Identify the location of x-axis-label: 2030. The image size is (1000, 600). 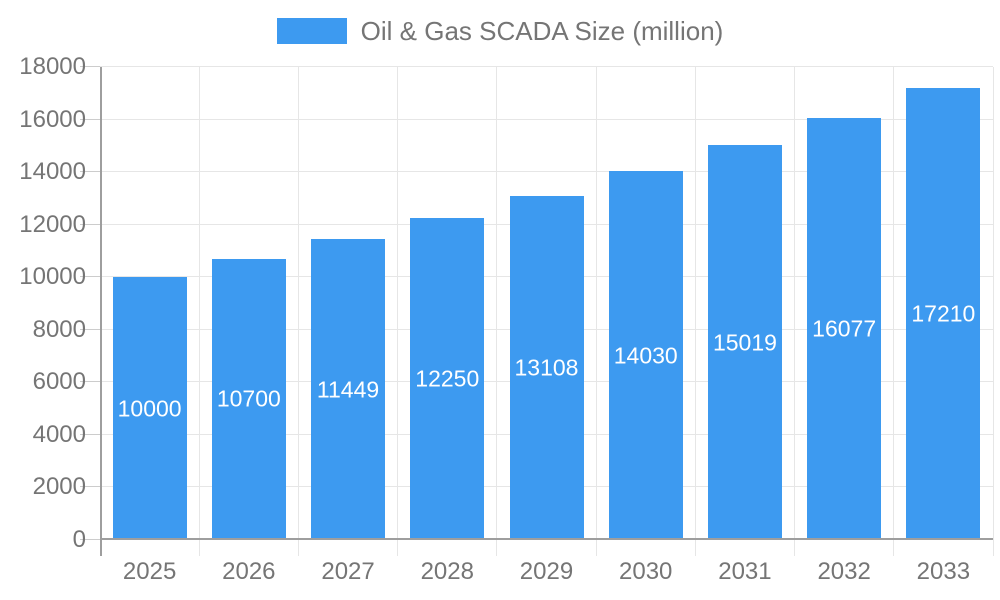
(646, 571).